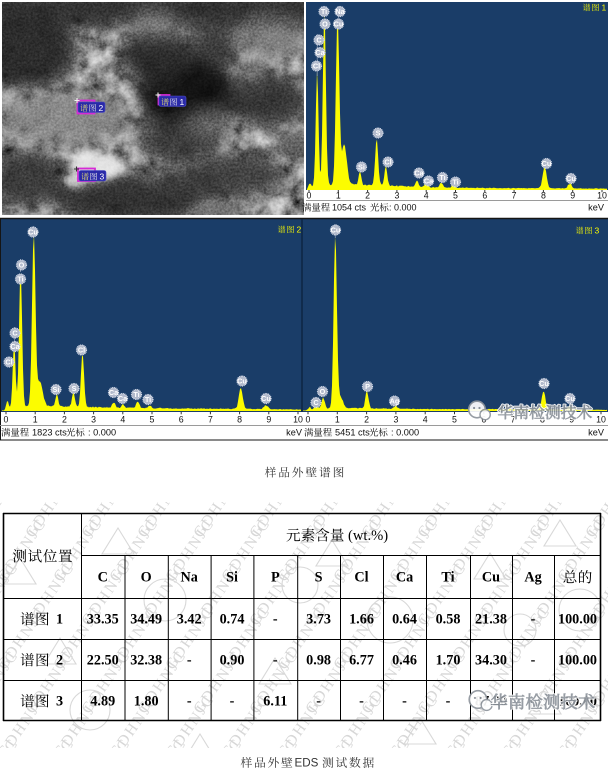  What do you see at coordinates (189, 620) in the screenshot?
I see `svg-text: 3.42` at bounding box center [189, 620].